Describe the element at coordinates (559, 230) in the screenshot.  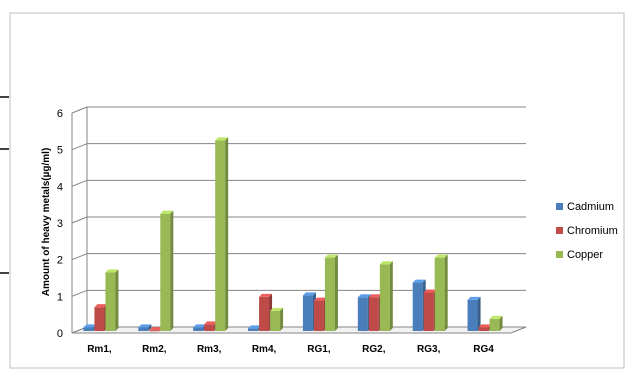
I see `legend-swatch-chromium` at that location.